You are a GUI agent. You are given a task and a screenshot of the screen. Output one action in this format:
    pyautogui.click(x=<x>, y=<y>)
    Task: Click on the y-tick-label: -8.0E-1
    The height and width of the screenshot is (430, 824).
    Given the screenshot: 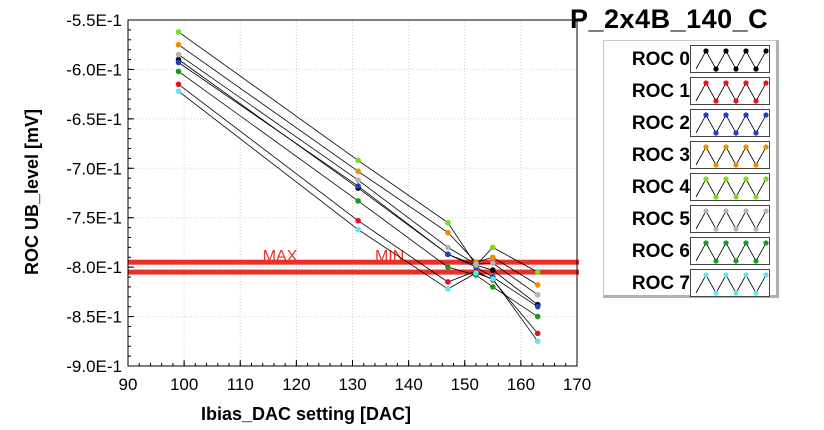 What is the action you would take?
    pyautogui.click(x=94, y=267)
    